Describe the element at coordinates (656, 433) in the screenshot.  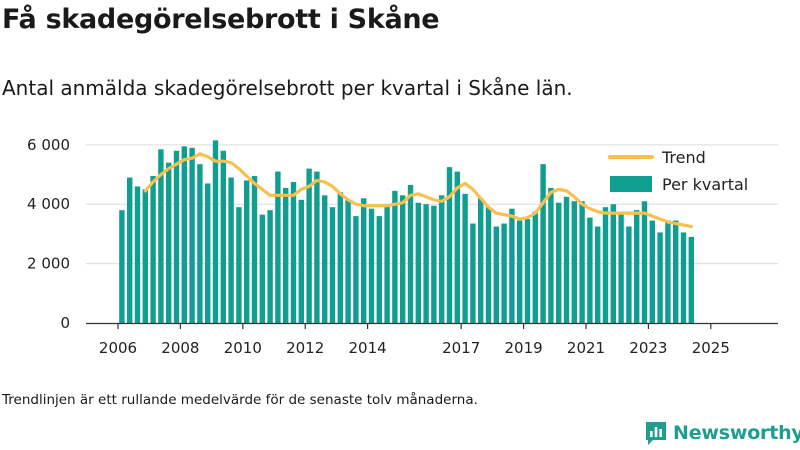
I see `newsworthy-logo-icon` at that location.